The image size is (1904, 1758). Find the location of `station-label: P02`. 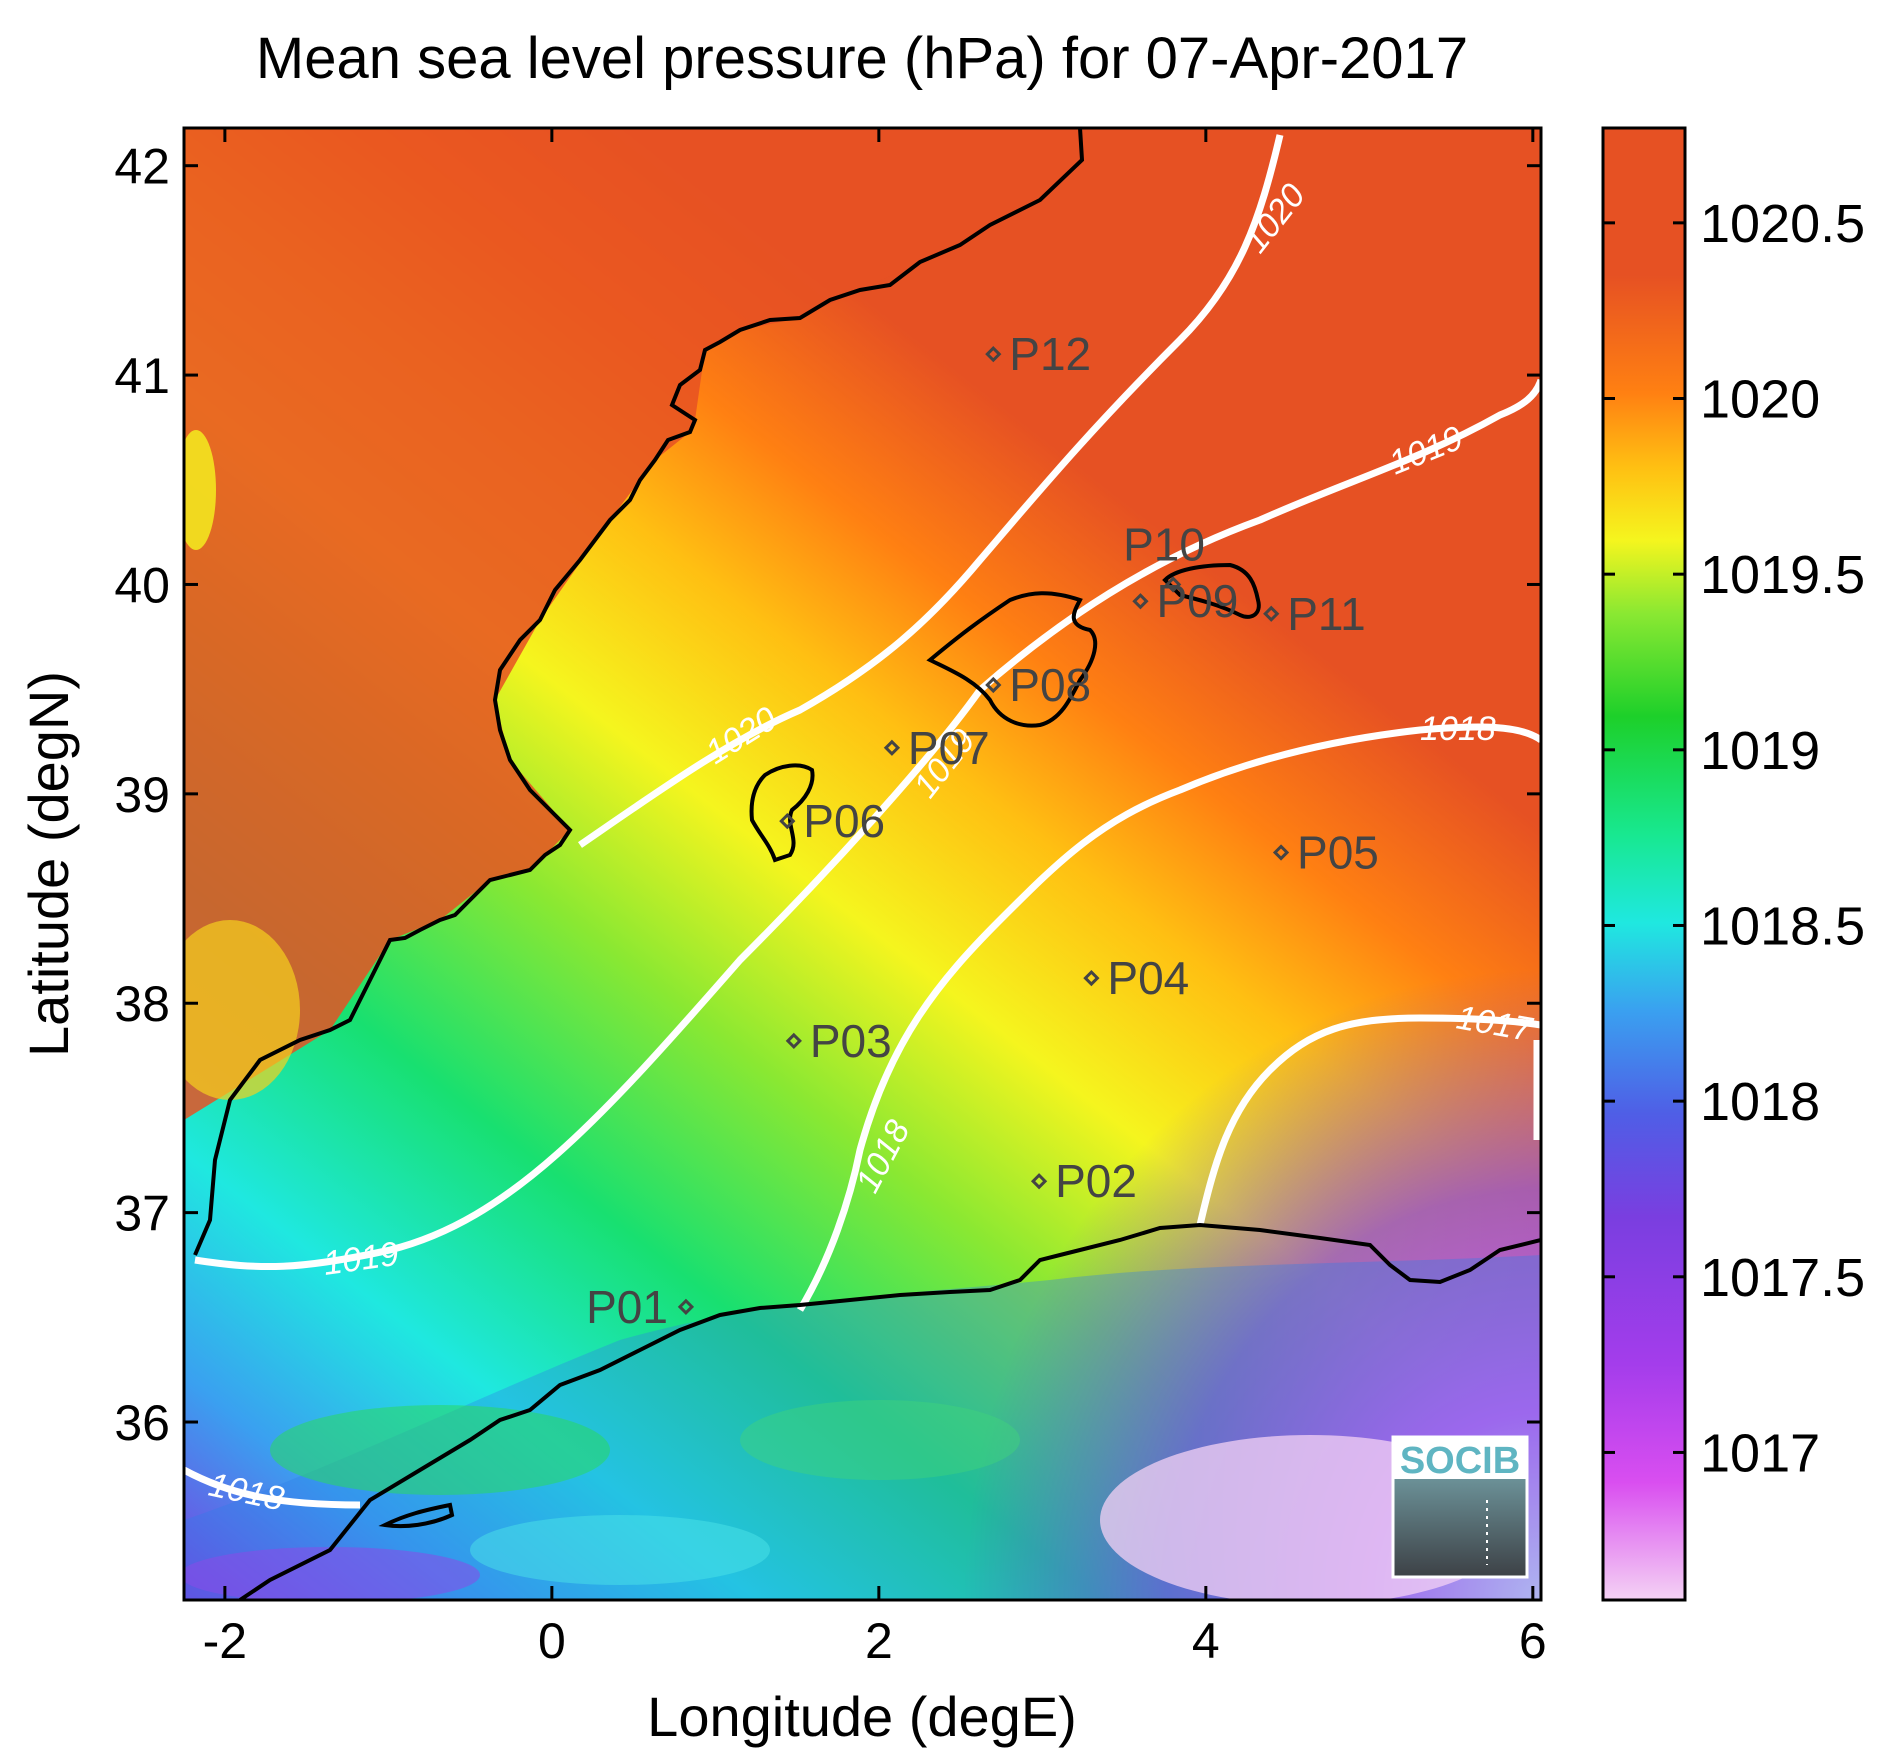

station-label: P02 is located at coordinates (1096, 1181).